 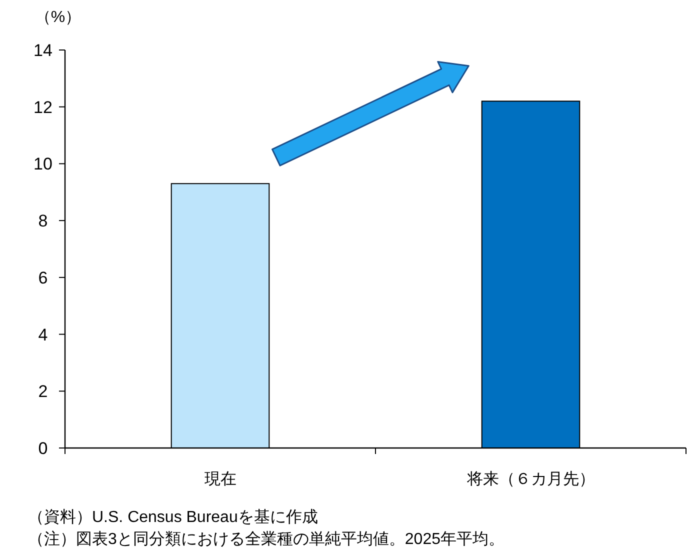 What do you see at coordinates (43, 334) in the screenshot?
I see `y-tick-label: 4` at bounding box center [43, 334].